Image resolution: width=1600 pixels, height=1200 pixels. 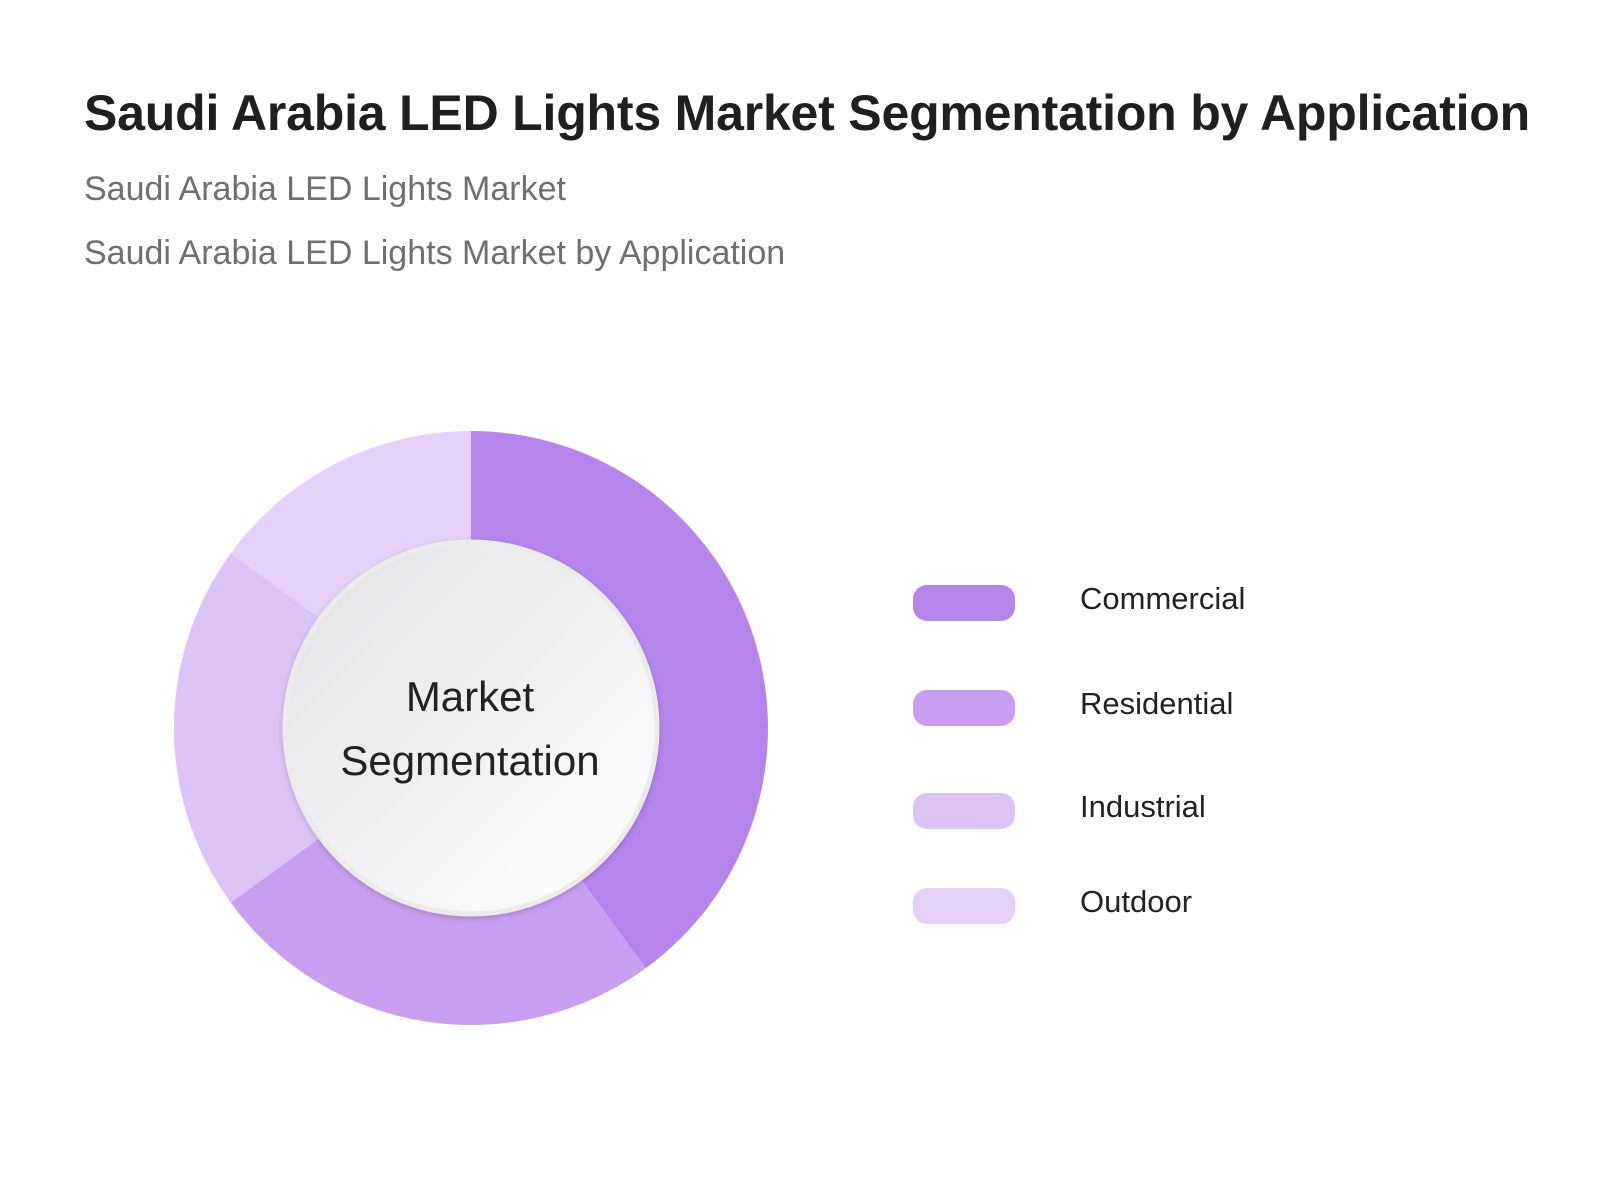 I want to click on legend-label-commercial: Commercial, so click(x=1163, y=598).